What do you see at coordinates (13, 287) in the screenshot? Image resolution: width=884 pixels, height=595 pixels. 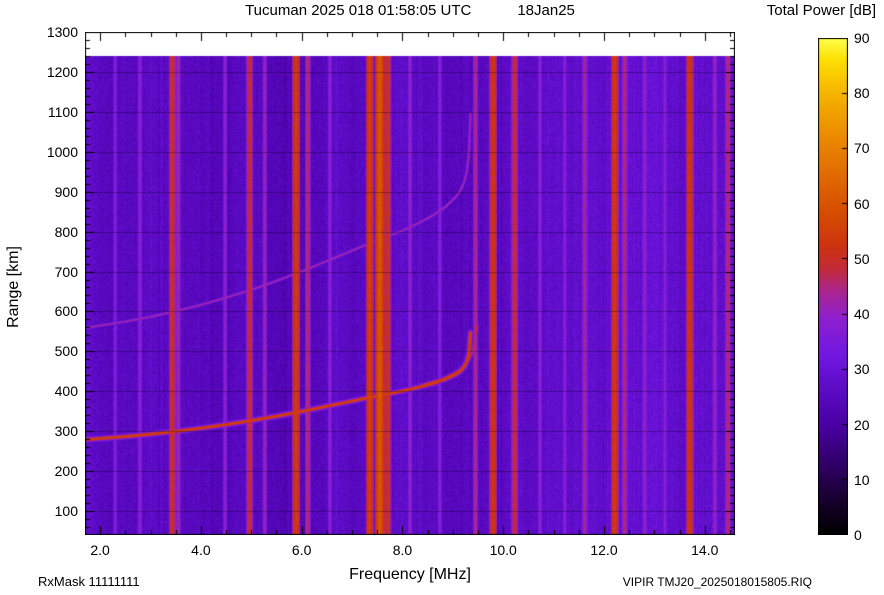 I see `y-axis-label: Range [km]` at bounding box center [13, 287].